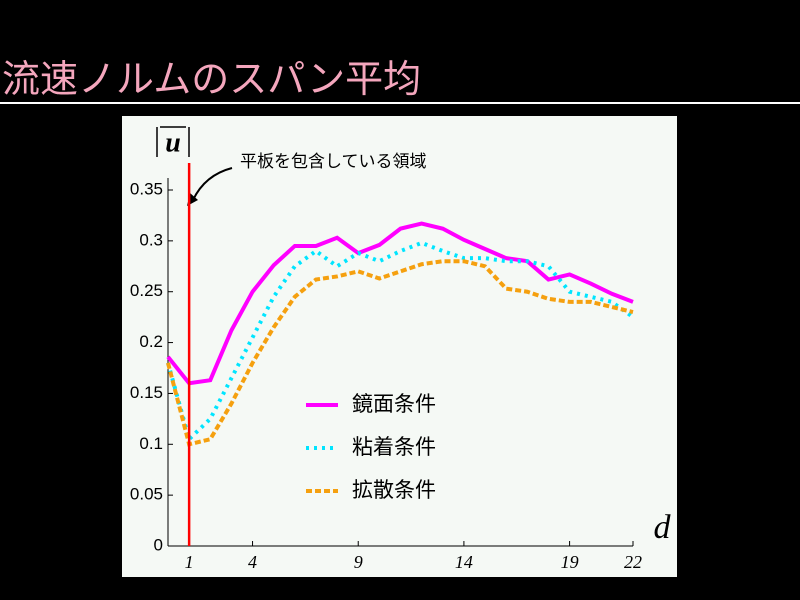  Describe the element at coordinates (394, 404) in the screenshot. I see `legend-label: 鏡面条件` at that location.